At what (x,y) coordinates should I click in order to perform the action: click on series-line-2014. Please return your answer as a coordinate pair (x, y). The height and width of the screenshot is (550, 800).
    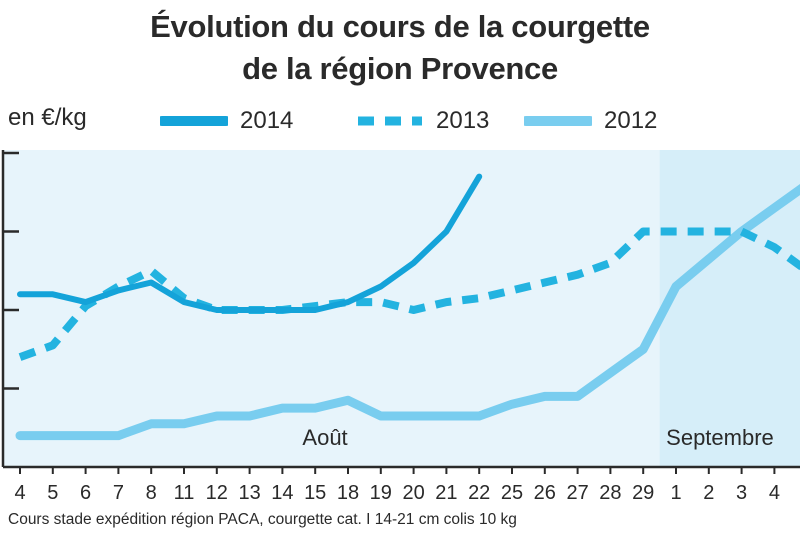
    Looking at the image, I should click on (250, 243).